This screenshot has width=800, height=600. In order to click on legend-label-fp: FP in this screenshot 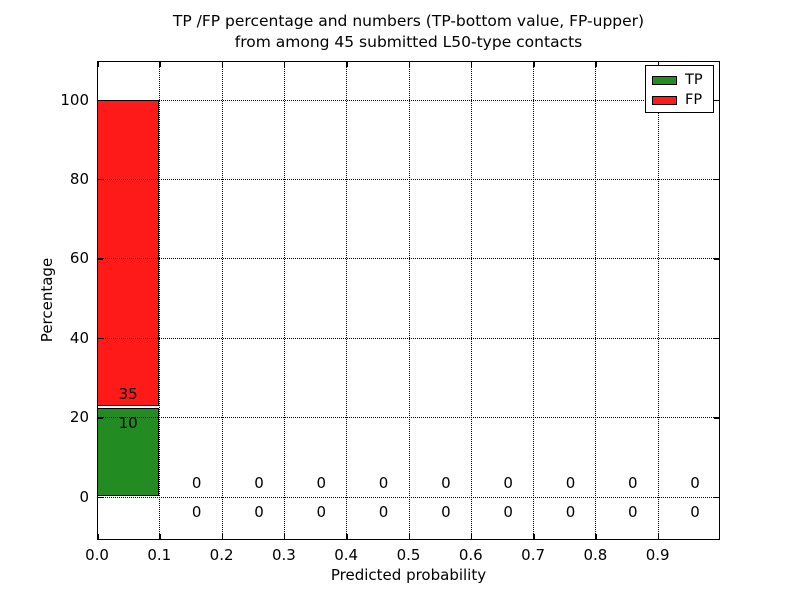, I will do `click(694, 100)`.